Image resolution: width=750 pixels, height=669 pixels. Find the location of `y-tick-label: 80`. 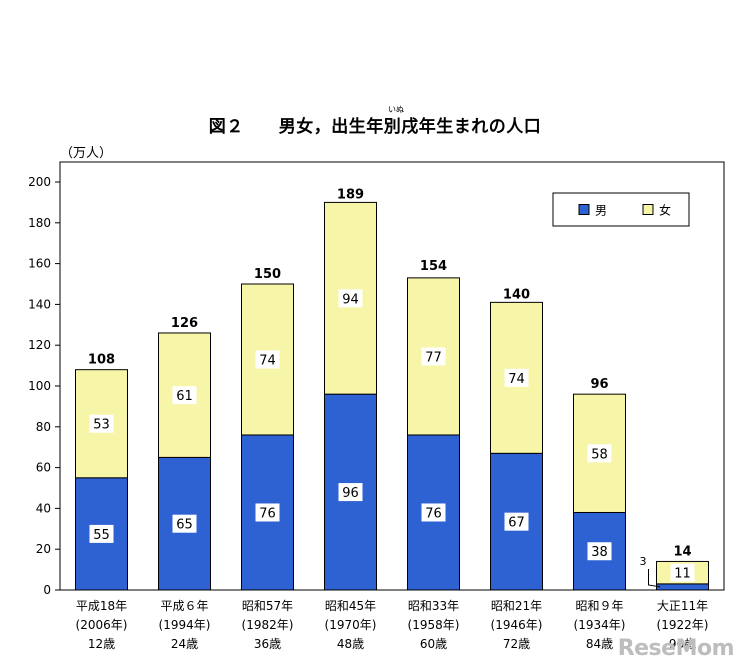

y-tick-label: 80 is located at coordinates (43, 427).